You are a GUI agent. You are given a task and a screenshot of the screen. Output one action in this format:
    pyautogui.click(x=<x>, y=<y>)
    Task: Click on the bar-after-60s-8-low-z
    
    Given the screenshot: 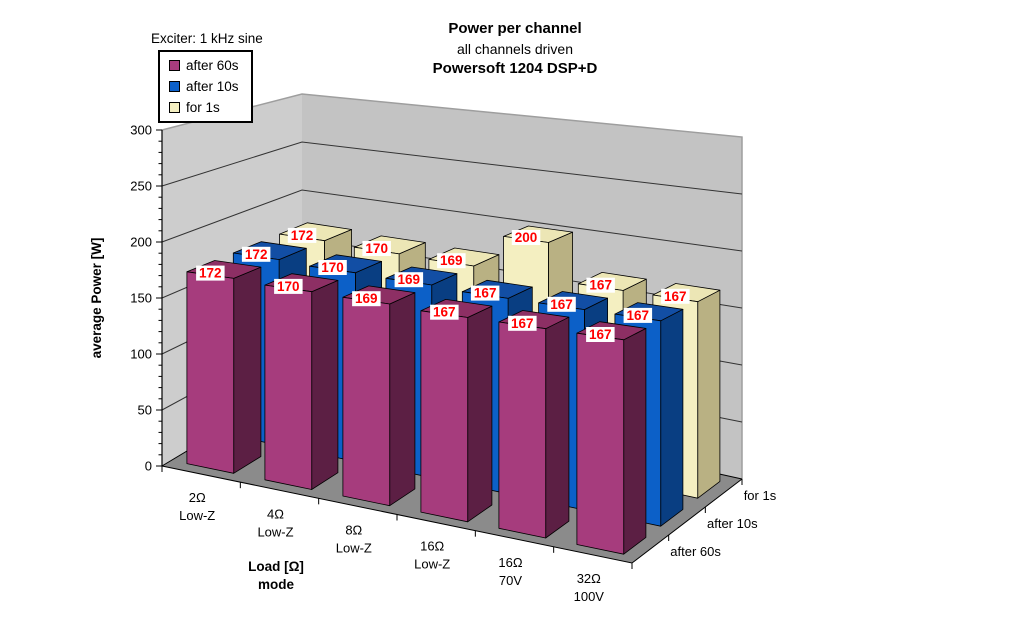 What is the action you would take?
    pyautogui.click(x=379, y=396)
    